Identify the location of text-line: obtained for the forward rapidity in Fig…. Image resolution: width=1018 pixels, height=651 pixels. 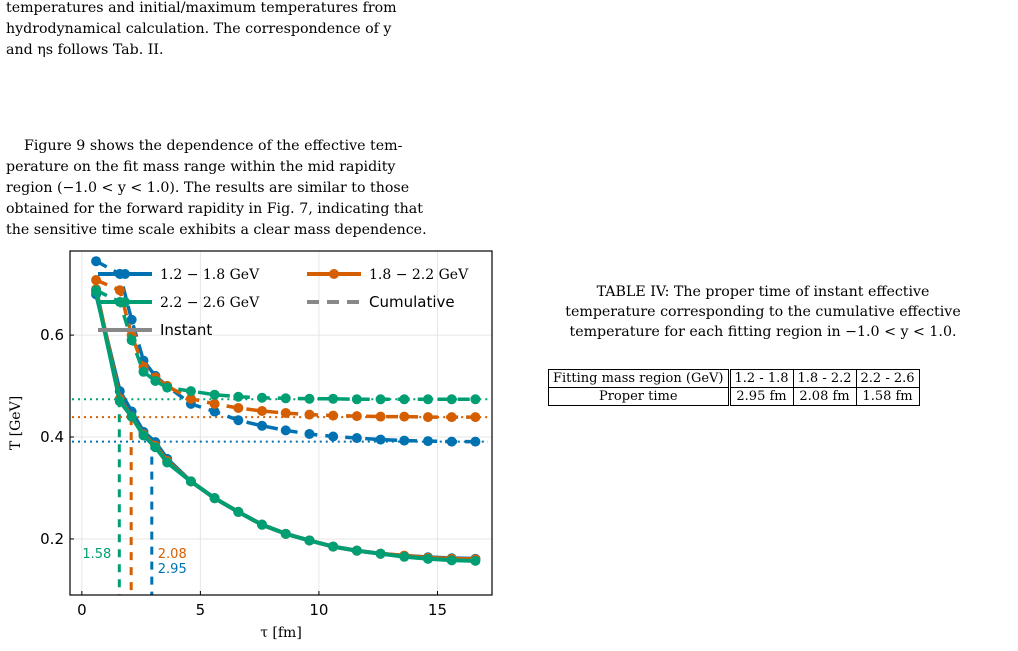
(214, 209).